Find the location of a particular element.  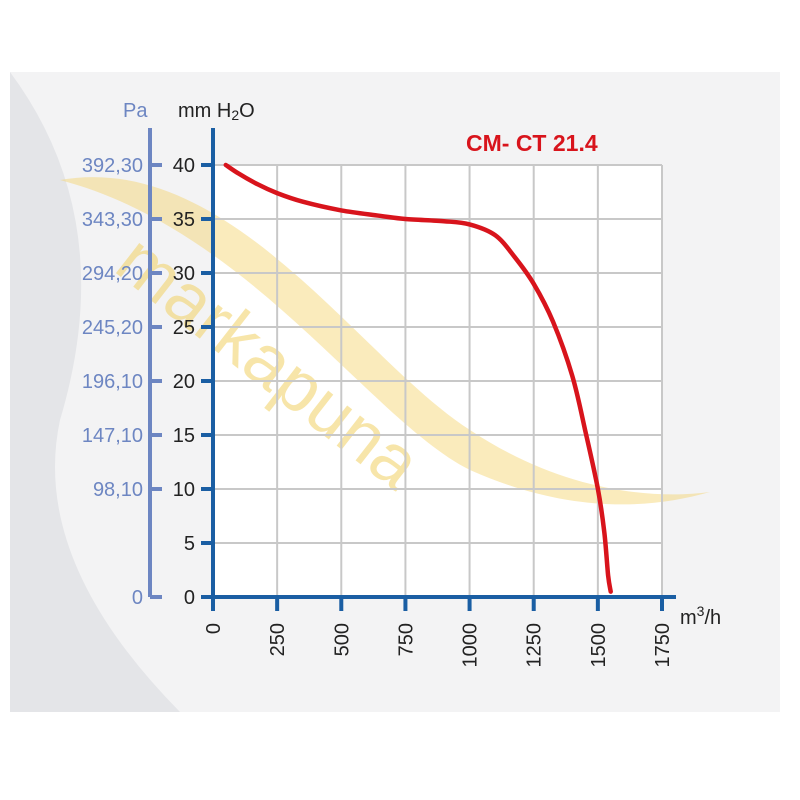

mm-axis-title: mm H2O is located at coordinates (216, 111).